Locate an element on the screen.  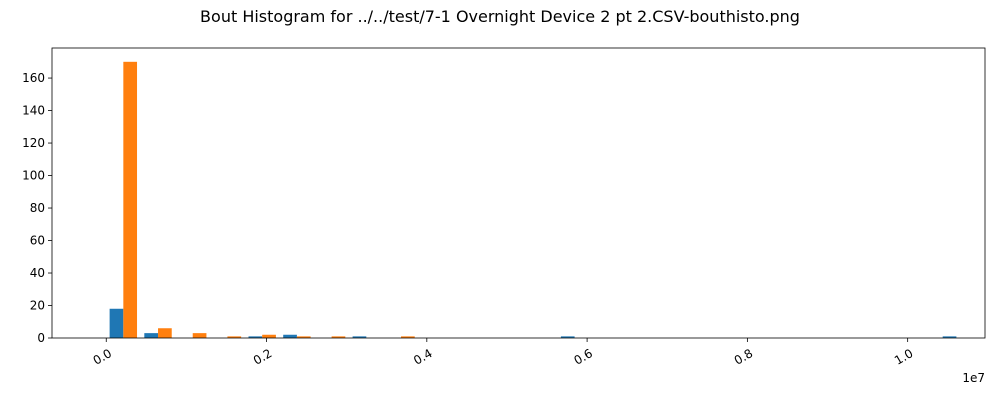
x-axis: 0.0 0.2 0.4 0.6 0.8 1.0 is located at coordinates (503, 353).